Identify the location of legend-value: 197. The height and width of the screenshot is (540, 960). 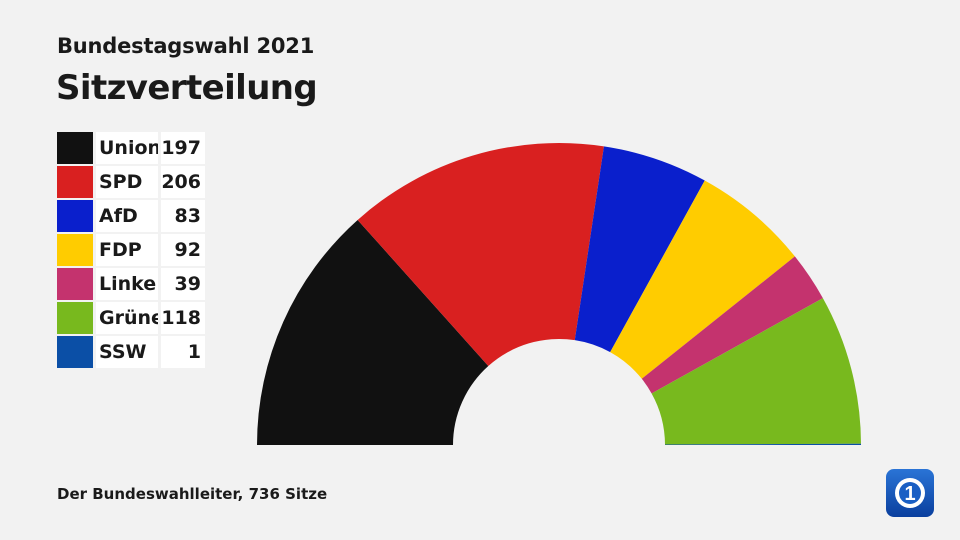
(183, 148).